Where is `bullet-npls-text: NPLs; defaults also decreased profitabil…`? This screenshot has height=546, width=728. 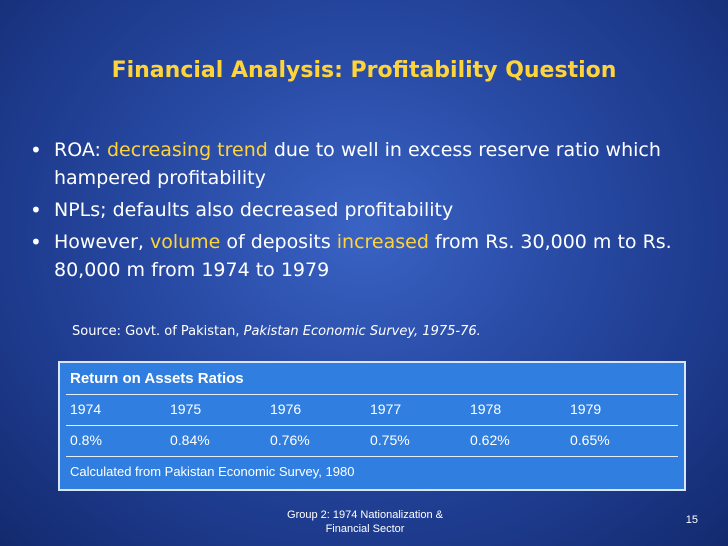 bullet-npls-text: NPLs; defaults also decreased profitabil… is located at coordinates (254, 210).